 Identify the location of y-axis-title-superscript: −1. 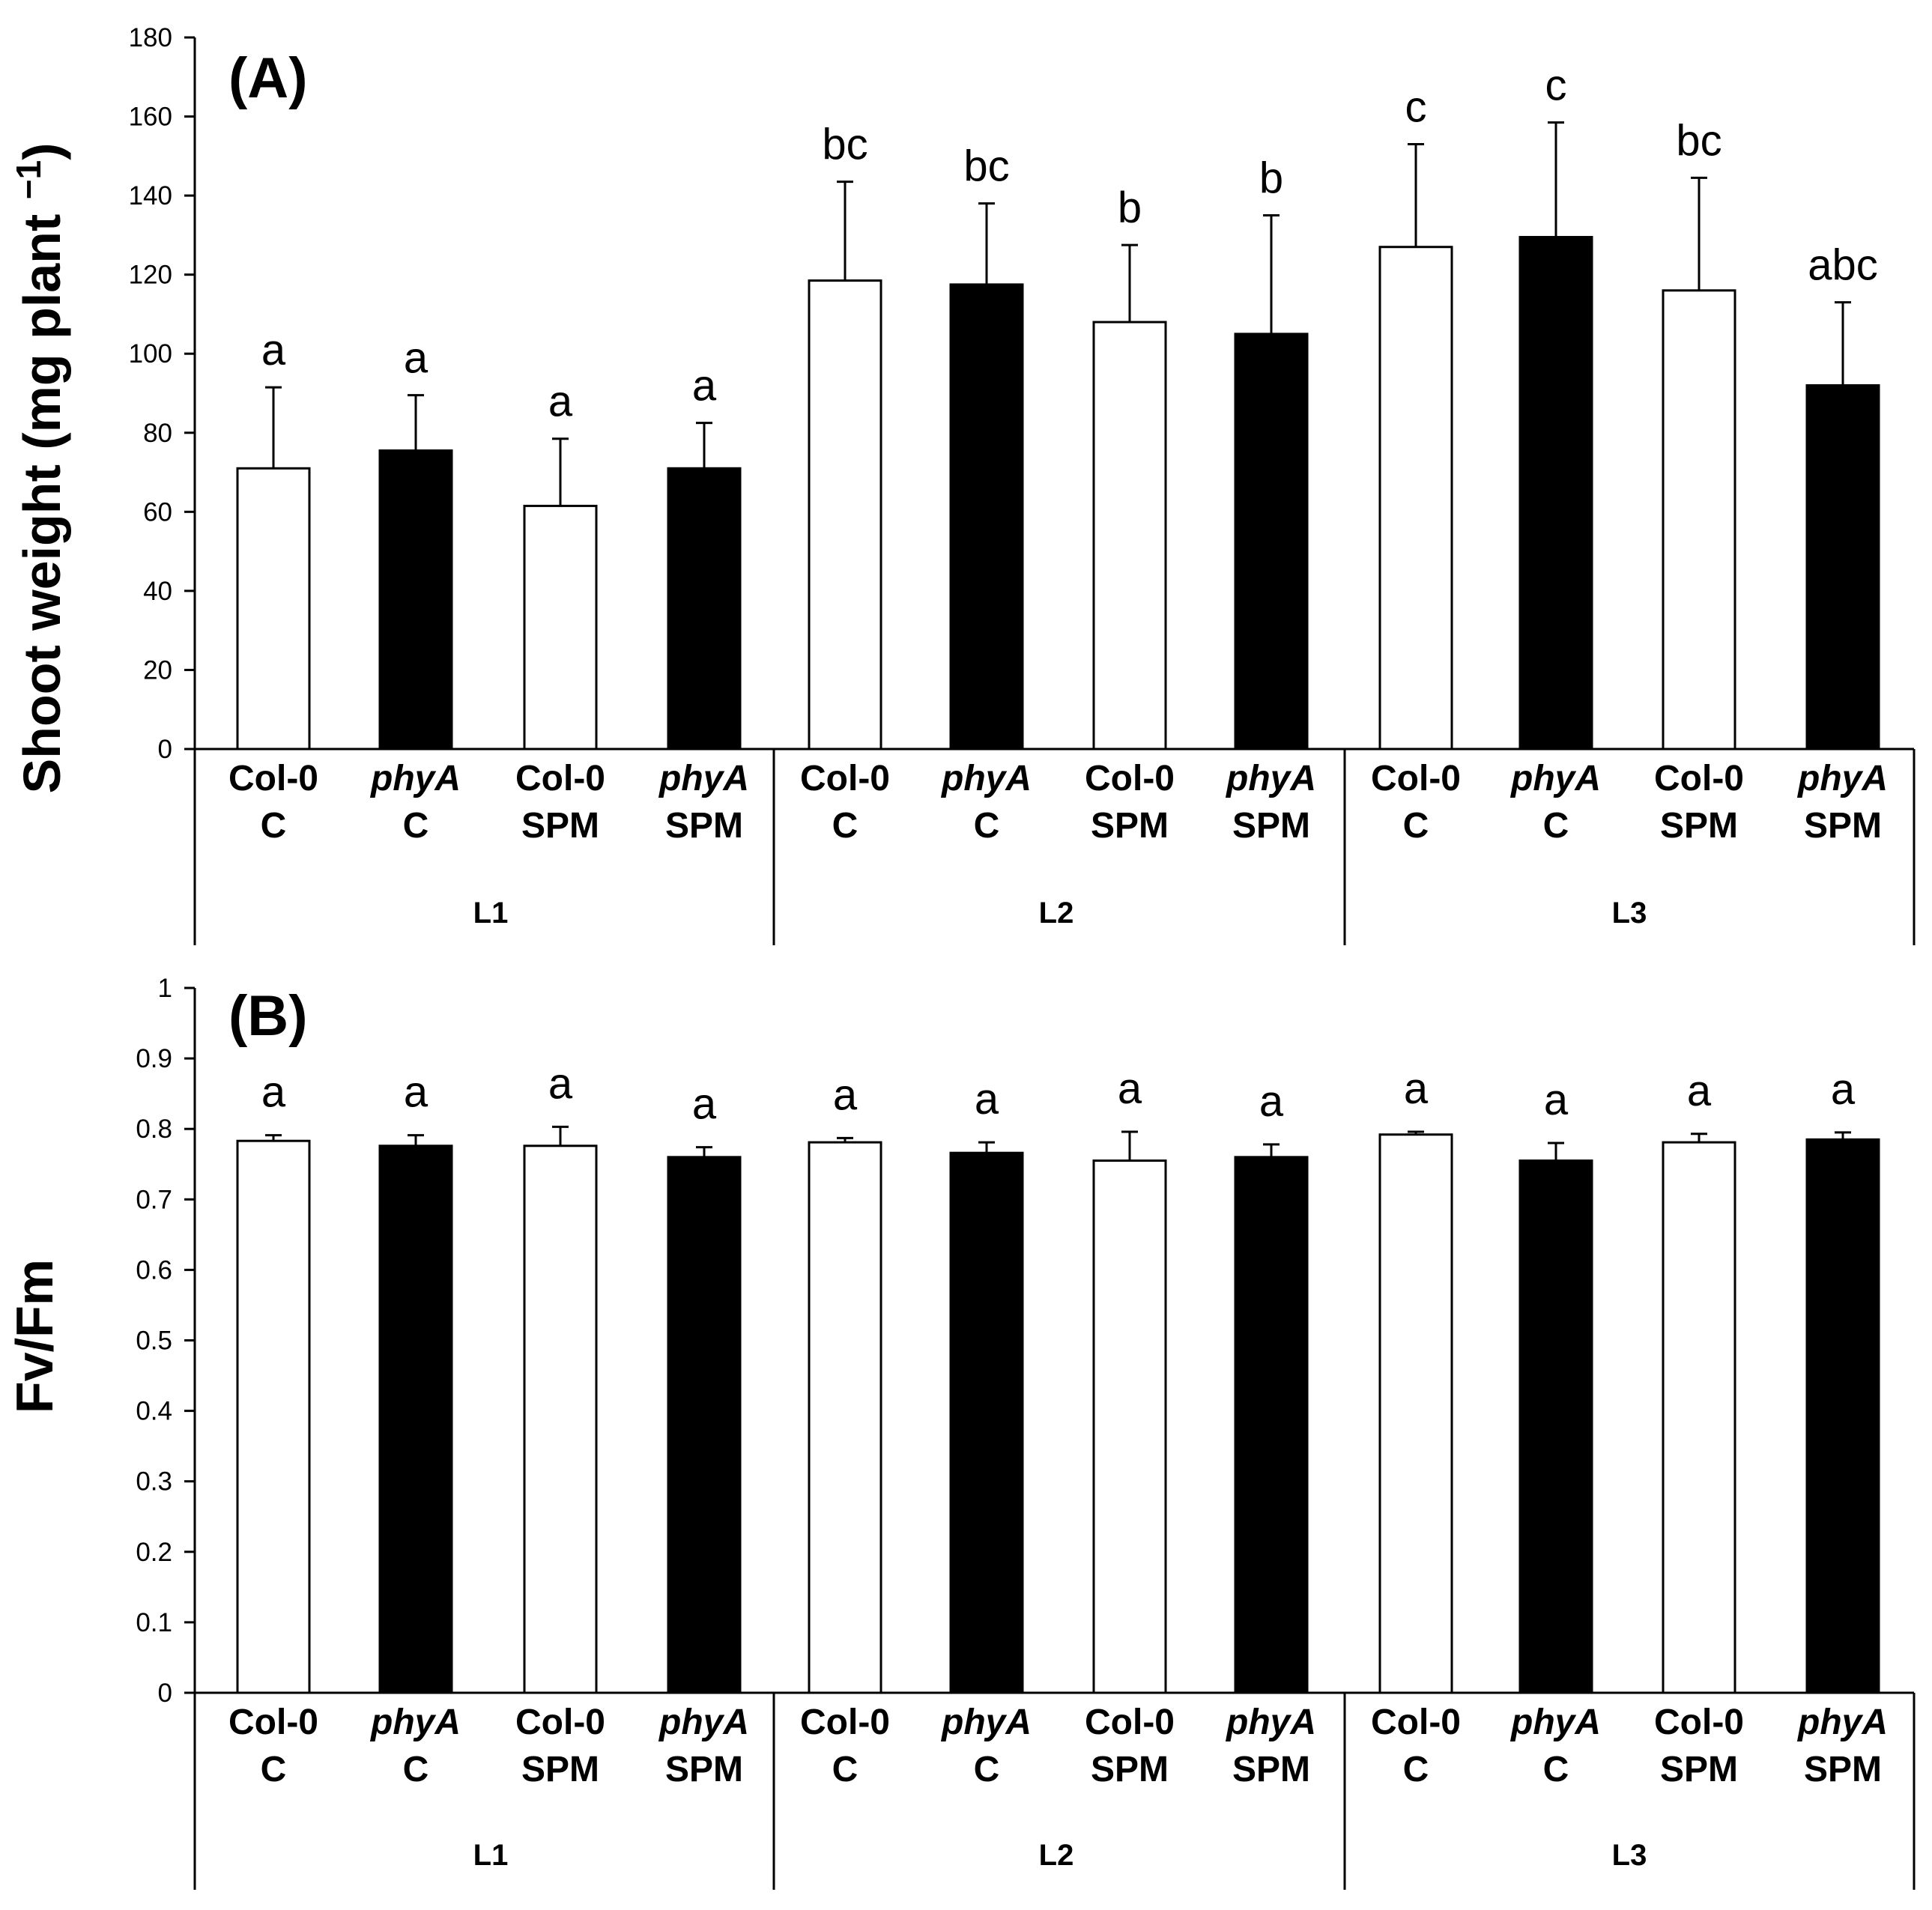
(28, 179).